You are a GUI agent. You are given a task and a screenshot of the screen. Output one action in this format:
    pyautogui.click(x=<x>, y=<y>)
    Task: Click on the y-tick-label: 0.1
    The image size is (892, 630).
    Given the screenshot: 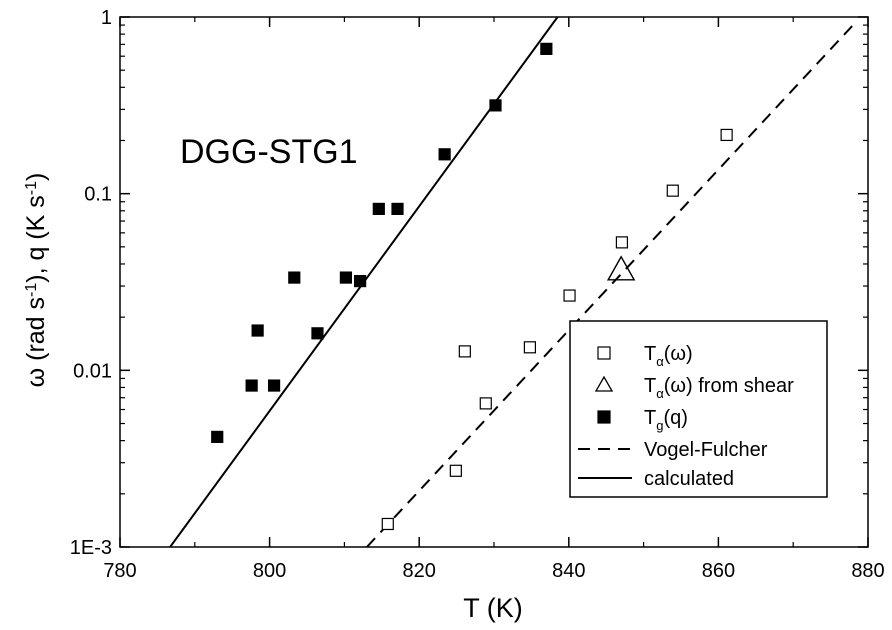 What is the action you would take?
    pyautogui.click(x=98, y=195)
    